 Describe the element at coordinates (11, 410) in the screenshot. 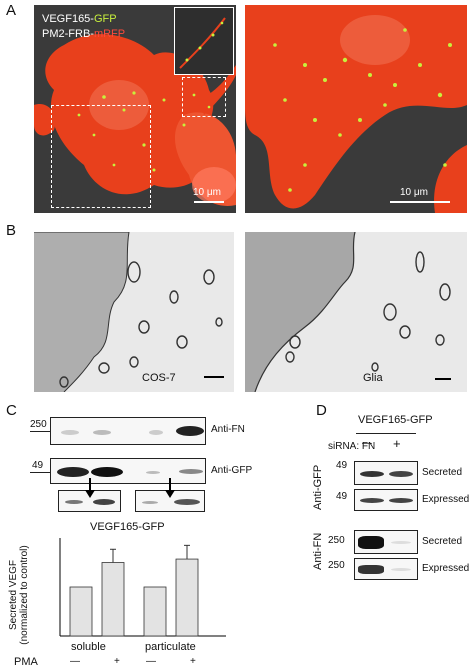

I see `panel-c-letter: C` at that location.